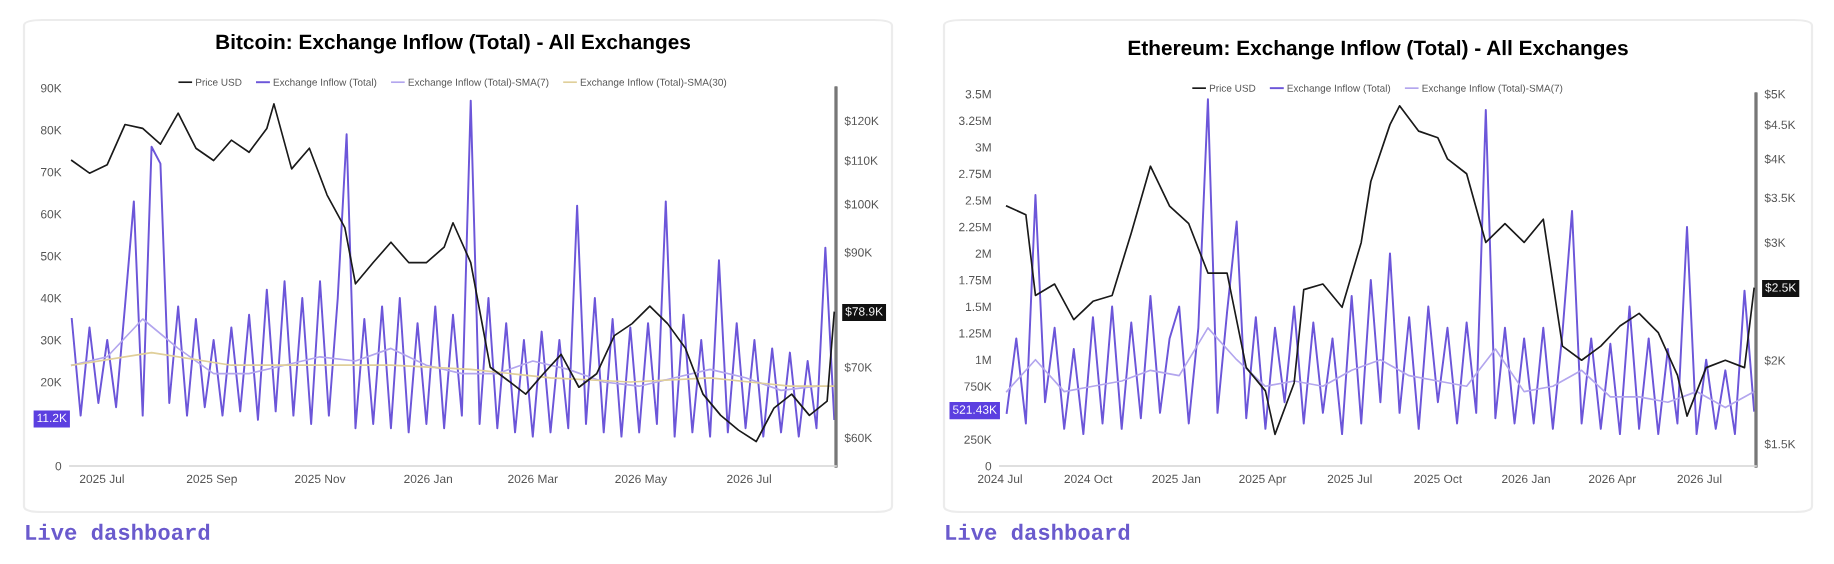 This screenshot has width=1834, height=564. What do you see at coordinates (1378, 50) in the screenshot?
I see `chart-title: Ethereum: Exchange Inflow (Total) - All Exchanges` at bounding box center [1378, 50].